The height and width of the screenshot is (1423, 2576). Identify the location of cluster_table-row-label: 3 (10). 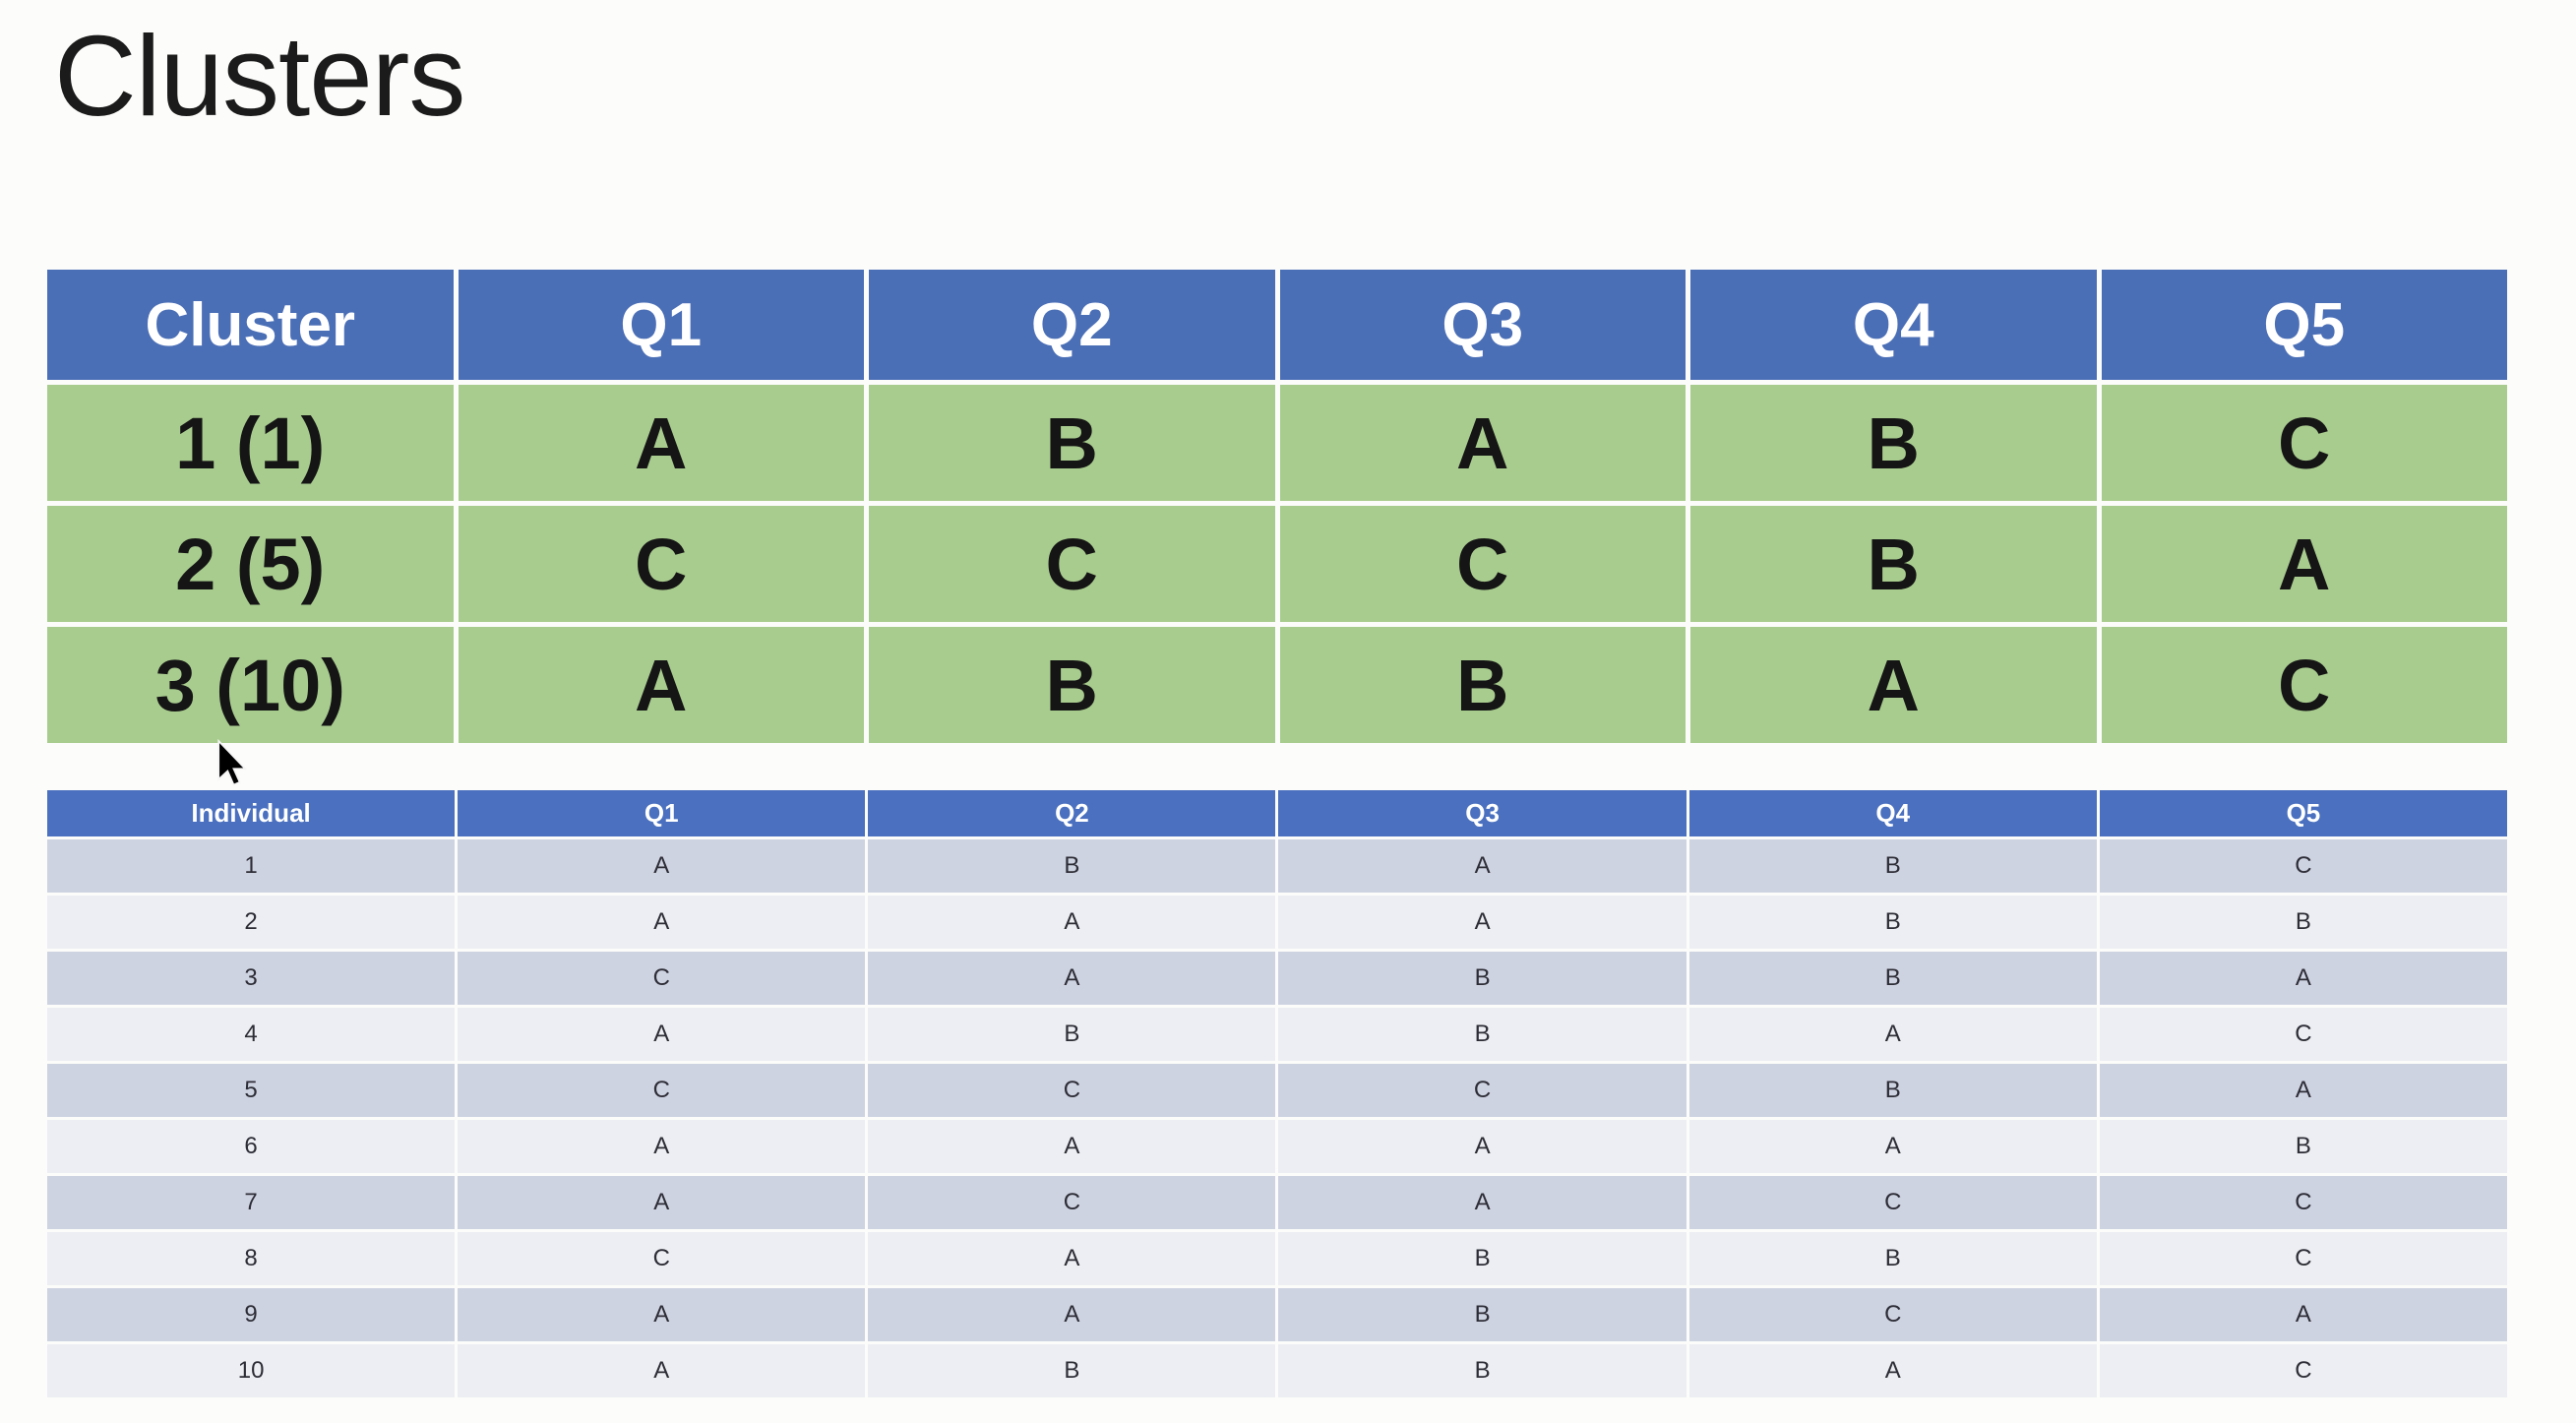
(250, 685).